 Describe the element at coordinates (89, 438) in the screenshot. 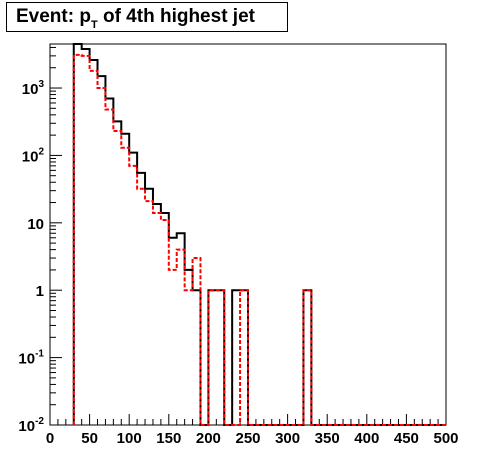

I see `x-tick-label: 50` at that location.